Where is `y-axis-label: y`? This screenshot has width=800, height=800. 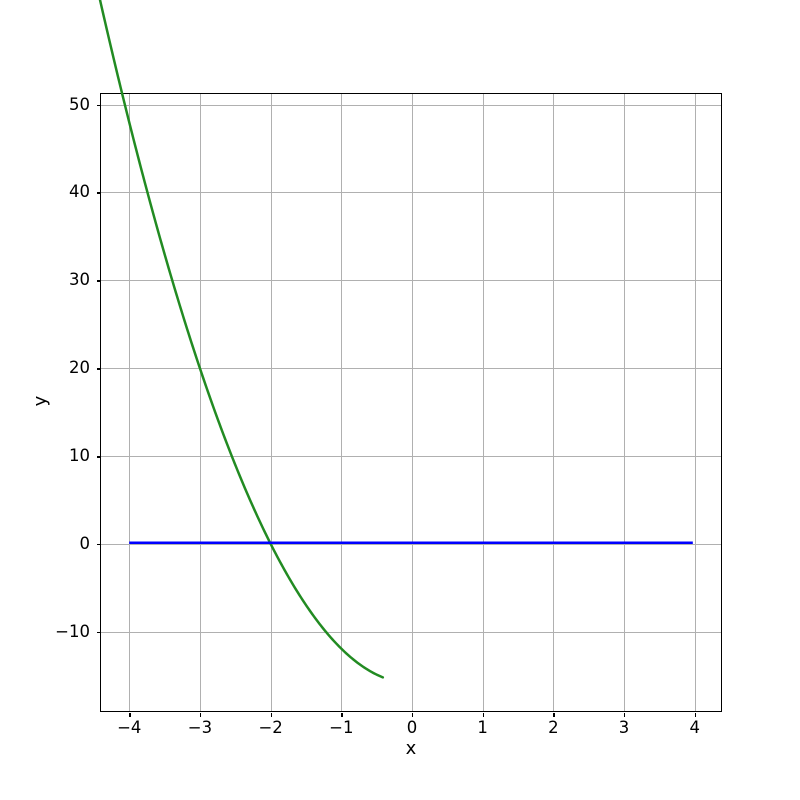
y-axis-label: y is located at coordinates (40, 401).